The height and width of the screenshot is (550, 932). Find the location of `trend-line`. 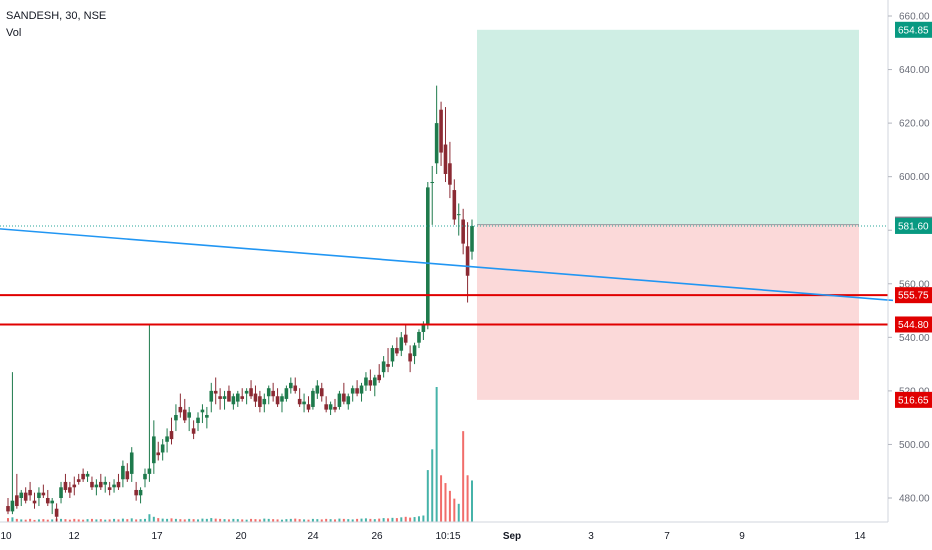

trend-line is located at coordinates (447, 265).